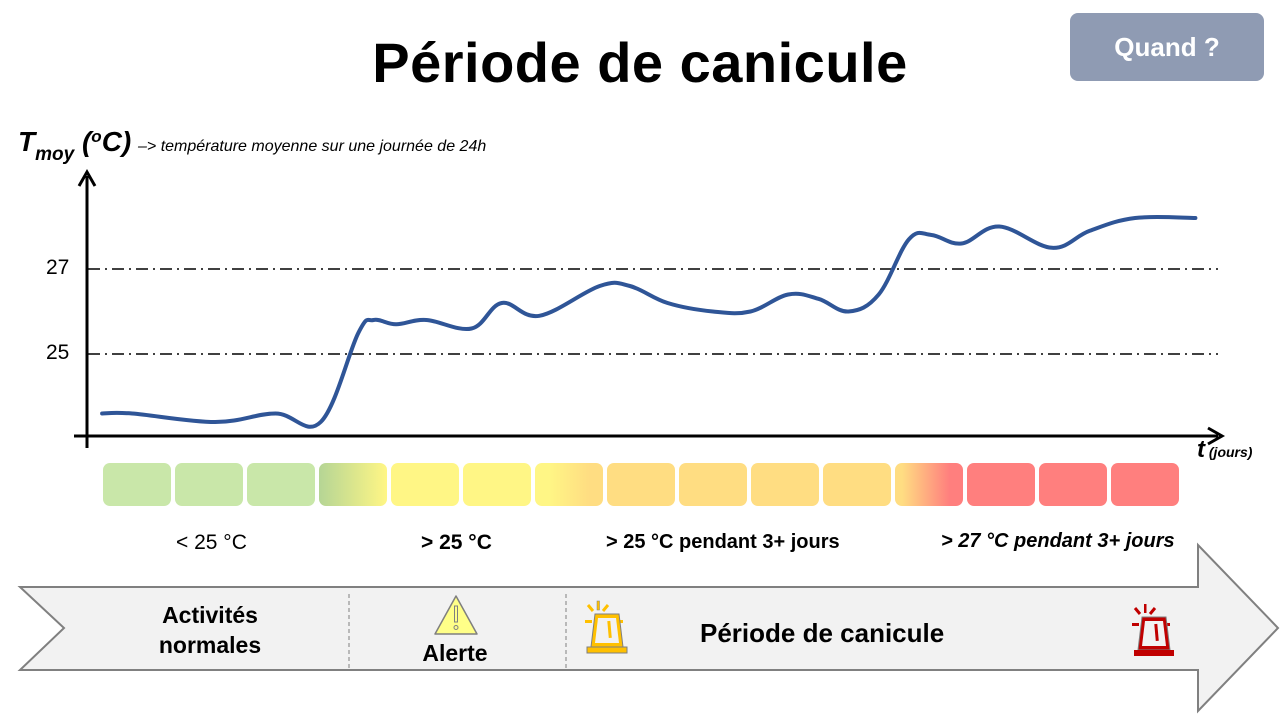 This screenshot has width=1280, height=720. What do you see at coordinates (58, 352) in the screenshot?
I see `y-tick-25: 25` at bounding box center [58, 352].